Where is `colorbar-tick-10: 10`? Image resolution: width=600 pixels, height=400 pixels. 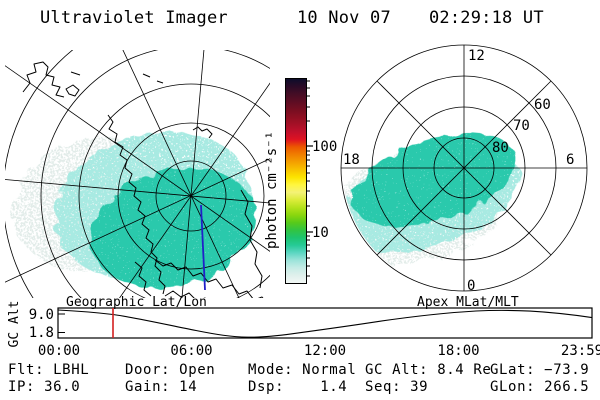 colorbar-tick-10: 10 is located at coordinates (320, 233).